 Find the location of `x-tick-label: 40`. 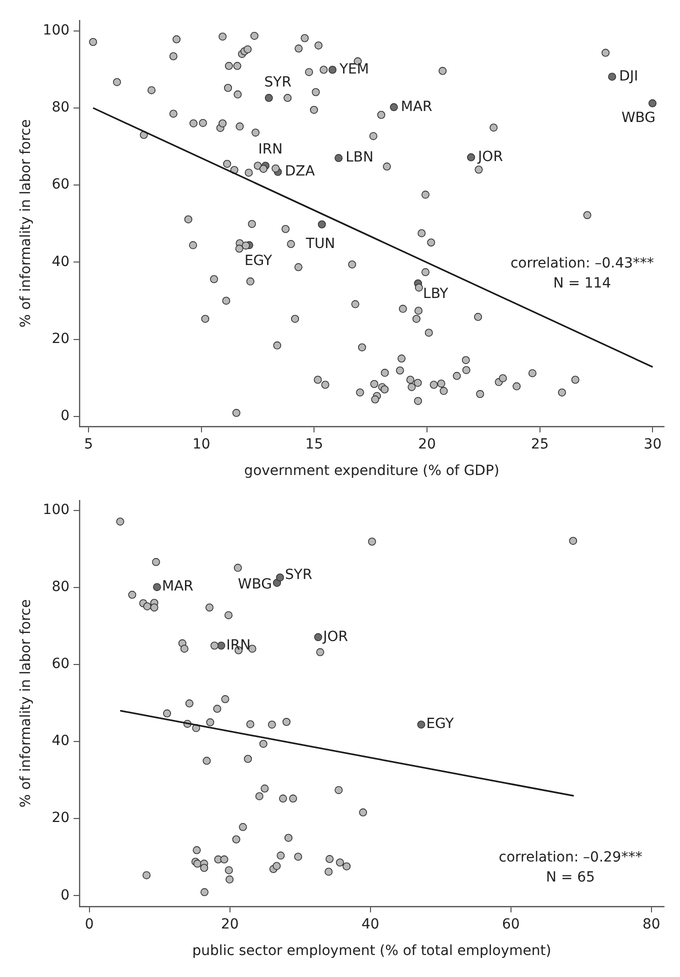

x-tick-label: 40 is located at coordinates (370, 924).